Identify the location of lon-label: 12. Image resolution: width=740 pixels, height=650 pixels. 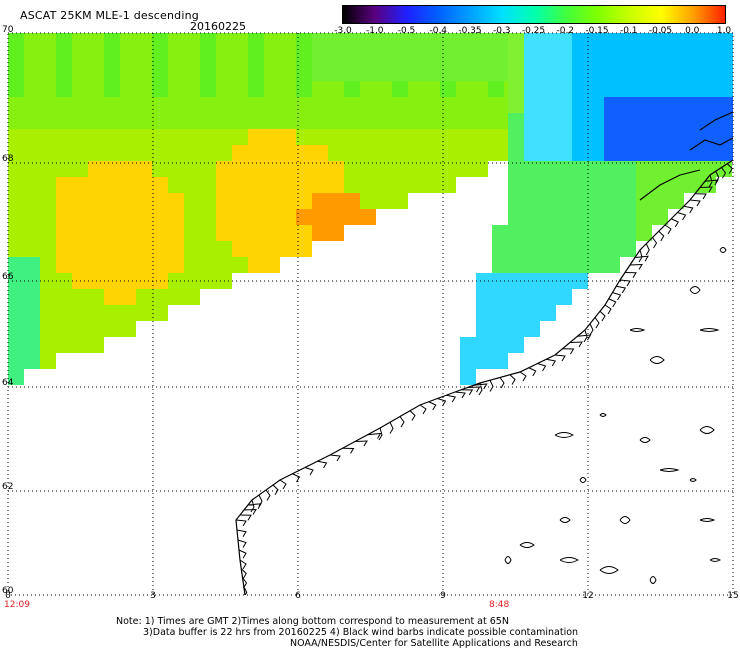
(587, 596).